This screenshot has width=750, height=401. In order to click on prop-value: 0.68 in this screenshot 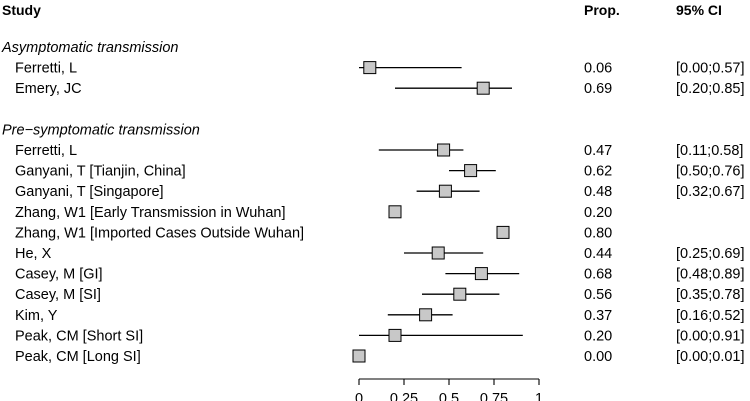, I will do `click(598, 275)`.